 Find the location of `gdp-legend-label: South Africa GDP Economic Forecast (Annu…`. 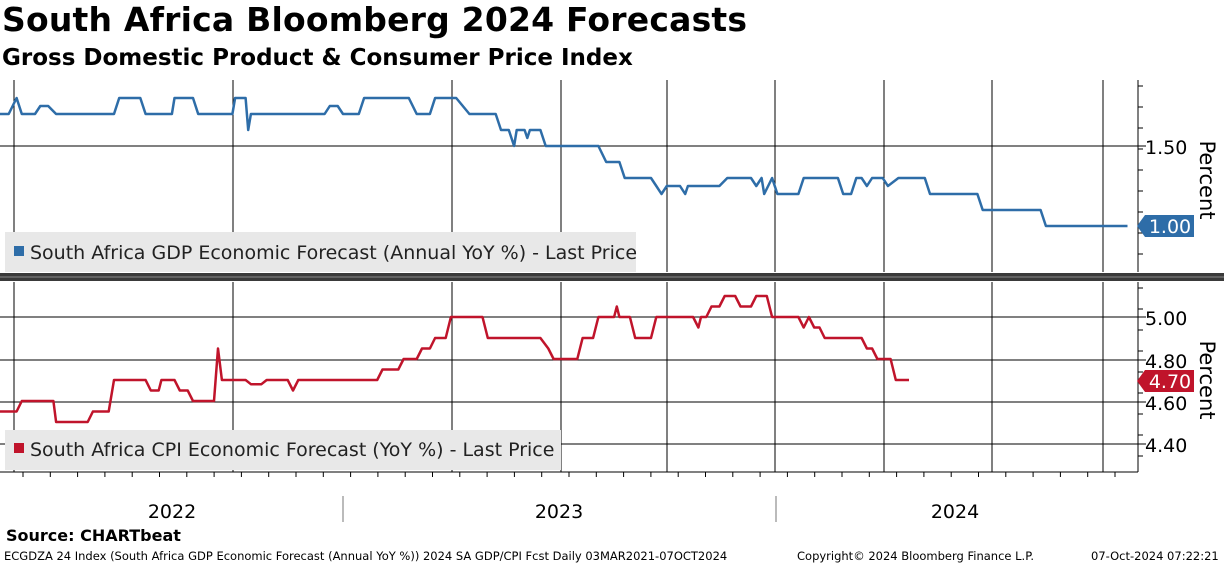

gdp-legend-label: South Africa GDP Economic Forecast (Annu… is located at coordinates (333, 253).